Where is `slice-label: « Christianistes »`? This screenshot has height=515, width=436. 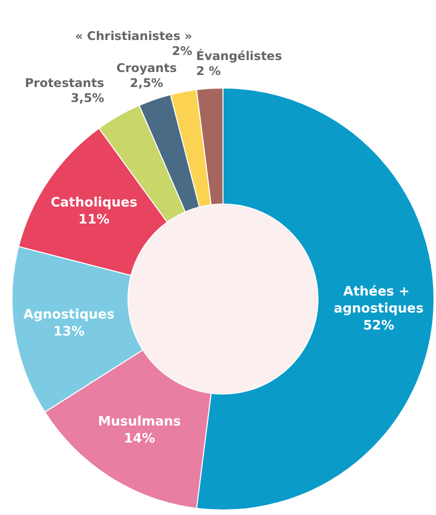
slice-label: « Christianistes » is located at coordinates (133, 36).